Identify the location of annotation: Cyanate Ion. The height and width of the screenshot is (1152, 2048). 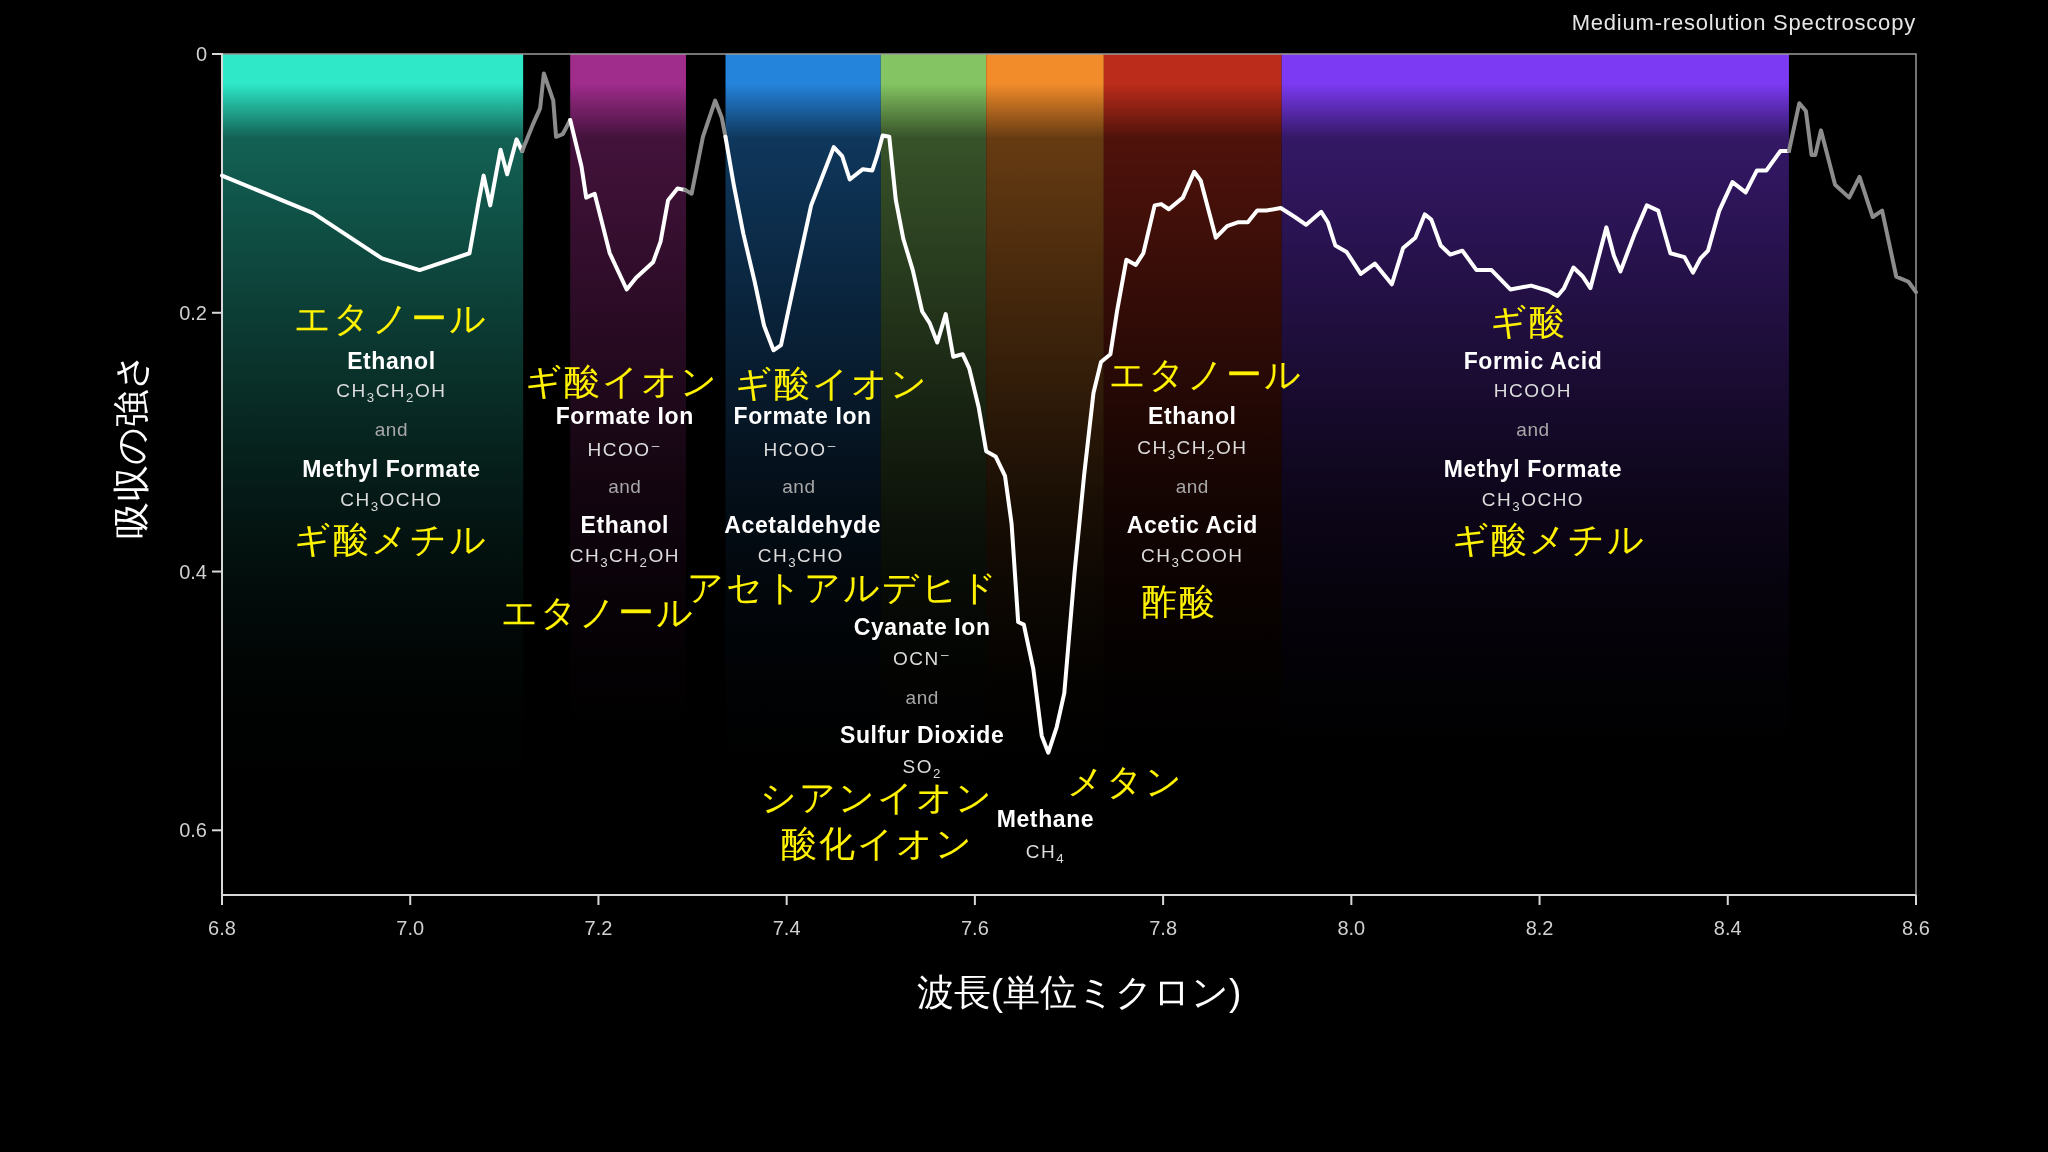
(922, 627).